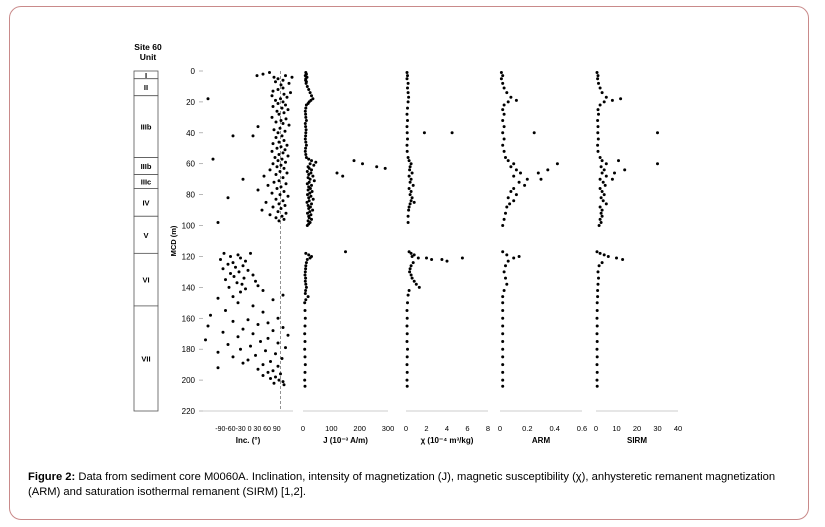  I want to click on x-tick-label: 2, so click(426, 428).